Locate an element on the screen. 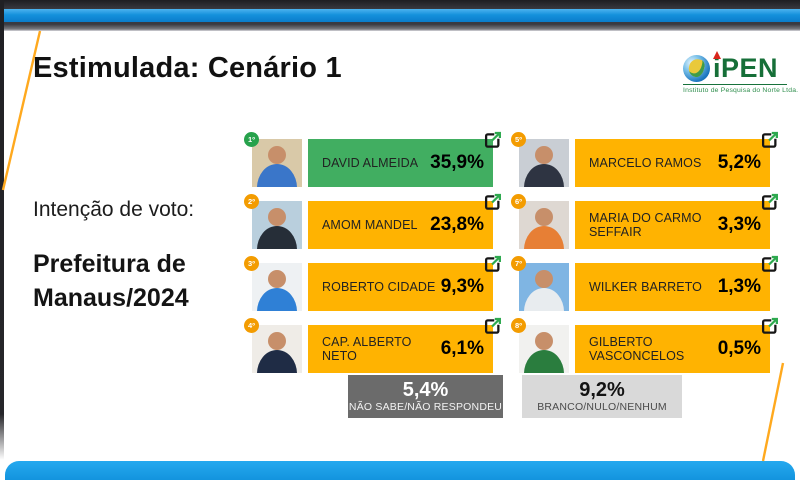 The height and width of the screenshot is (480, 800). result-bar: CAP. ALBERTO NETO 6,1% is located at coordinates (400, 349).